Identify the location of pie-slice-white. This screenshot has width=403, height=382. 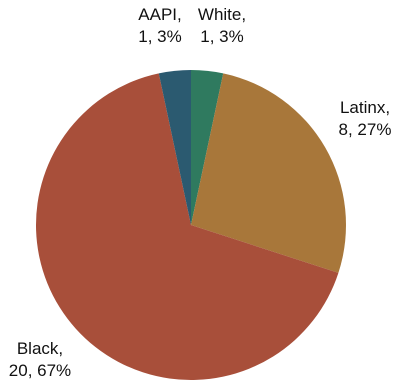
(207, 147).